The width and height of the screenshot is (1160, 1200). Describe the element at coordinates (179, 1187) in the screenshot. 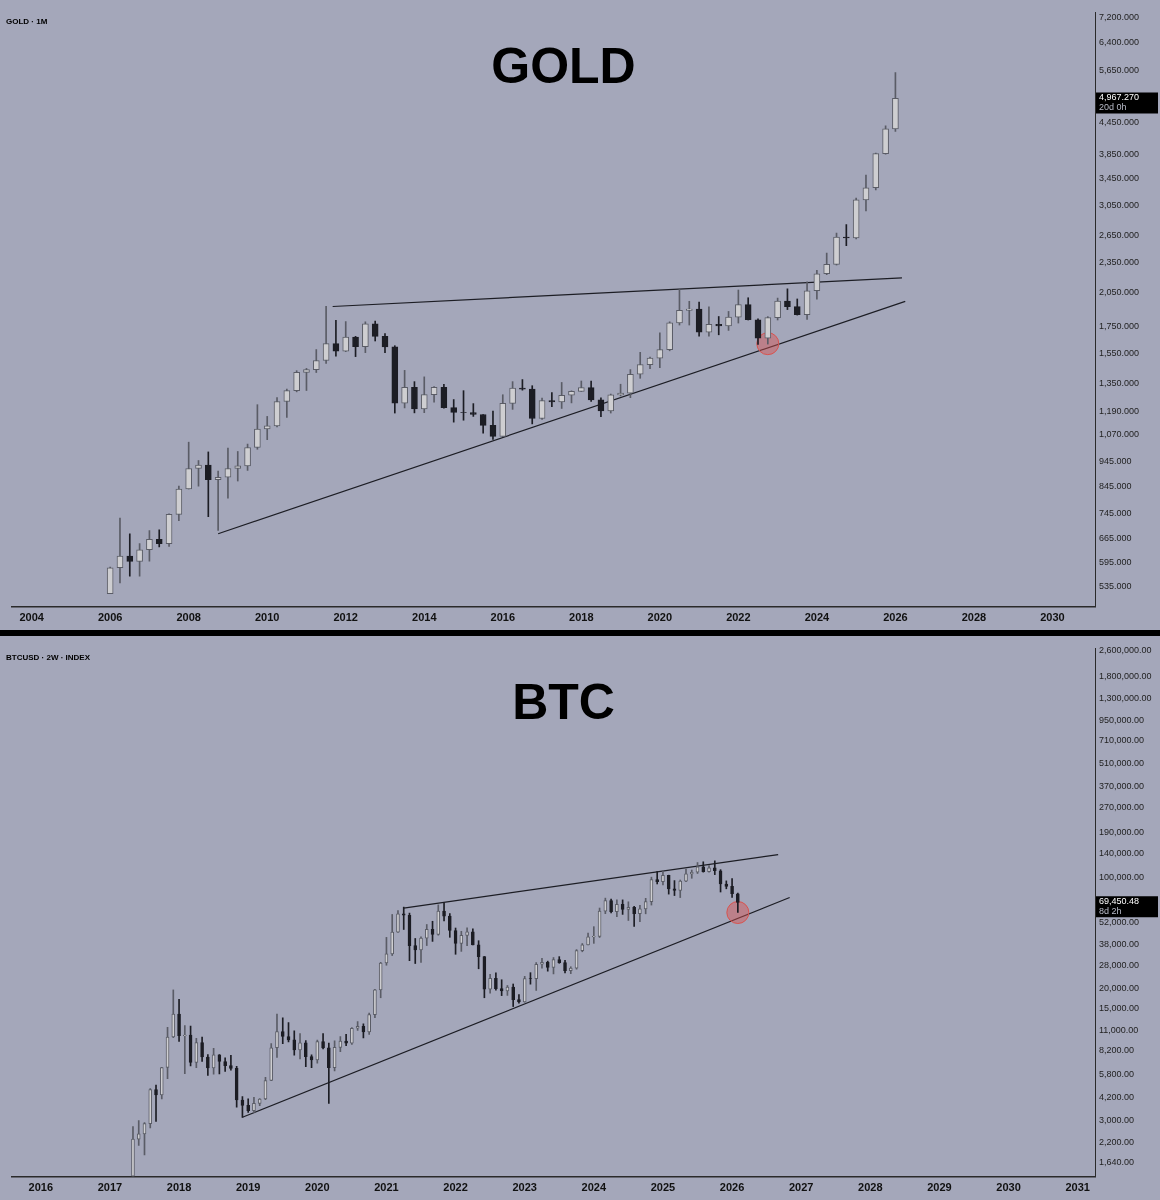

I see `x-tick-label: 2018` at that location.